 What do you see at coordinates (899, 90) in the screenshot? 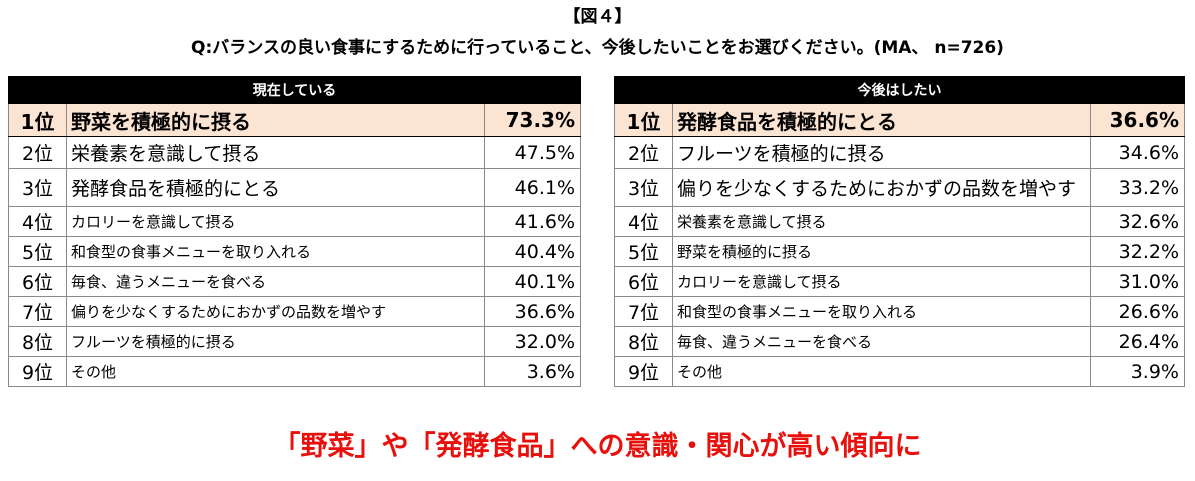
I see `table-header-future: 今後はしたい` at bounding box center [899, 90].